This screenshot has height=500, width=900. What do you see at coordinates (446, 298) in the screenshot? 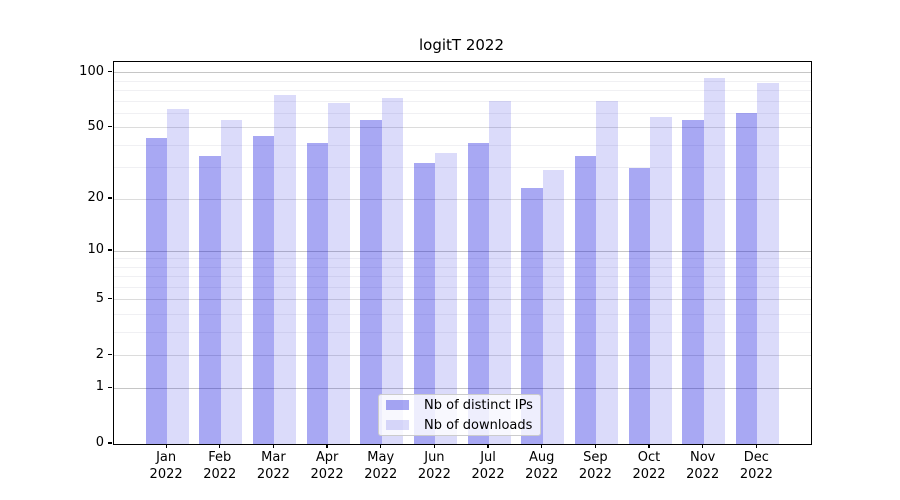
I see `bar-downloads-jun` at bounding box center [446, 298].